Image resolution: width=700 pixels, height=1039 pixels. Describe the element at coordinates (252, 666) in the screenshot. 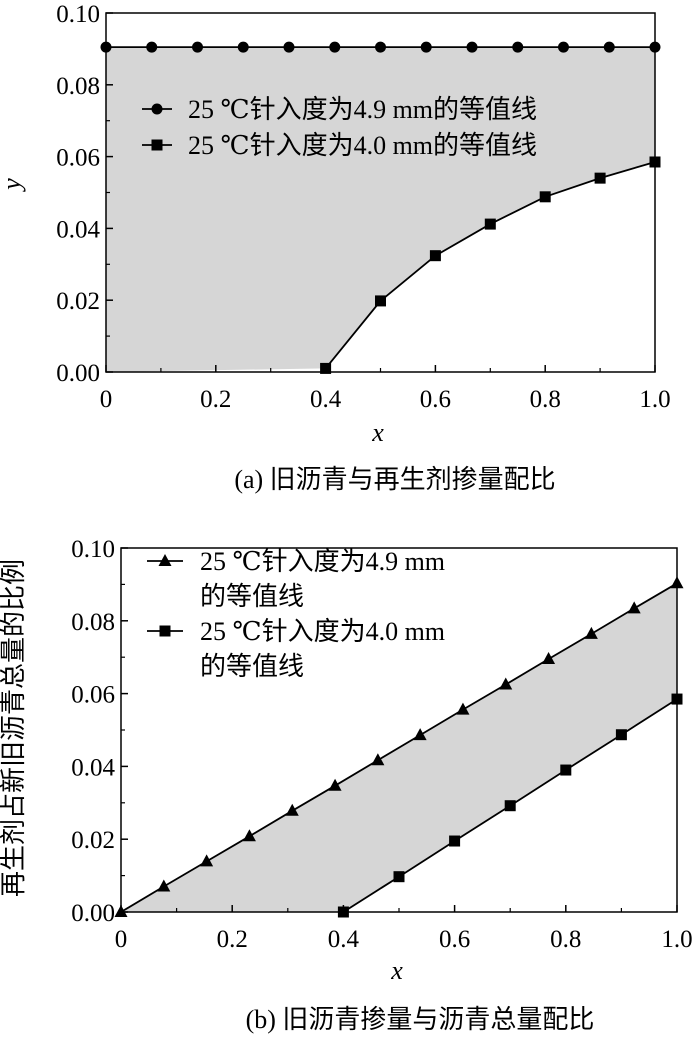

I see `chart-b-legend-label-square-line2: 的等值线` at that location.